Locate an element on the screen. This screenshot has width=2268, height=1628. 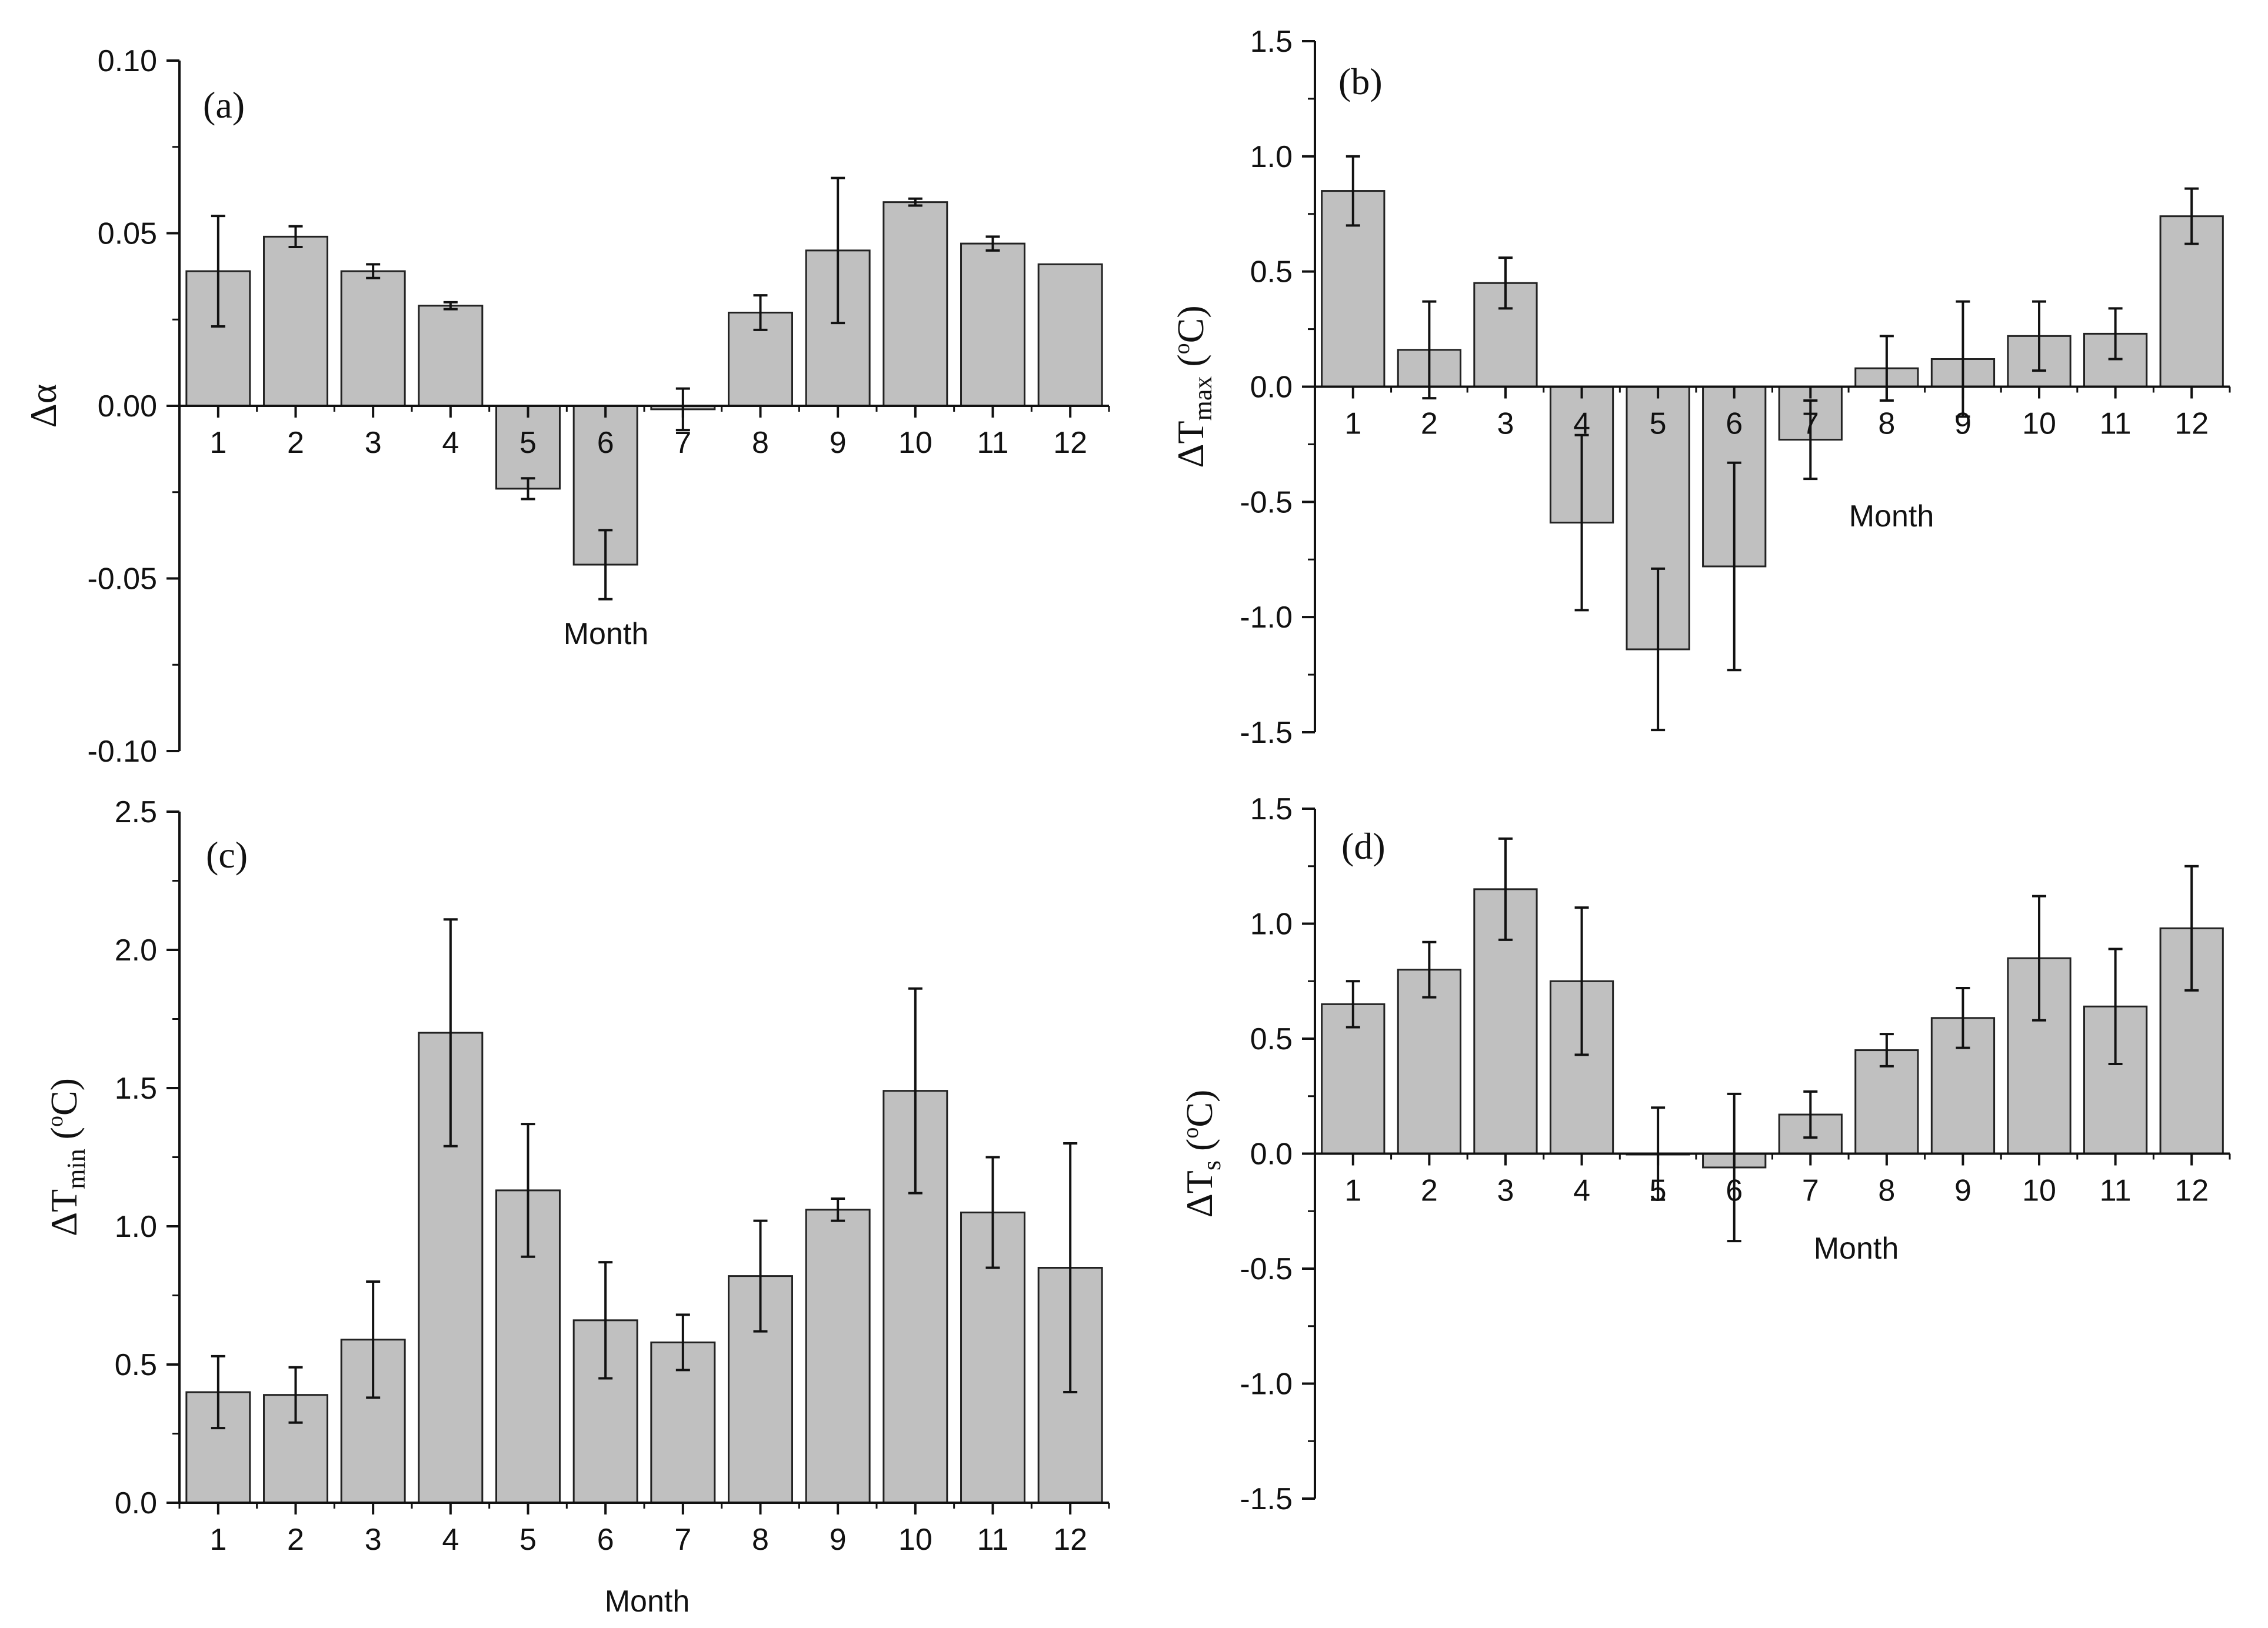
y-tick-label: -0.05 is located at coordinates (122, 579).